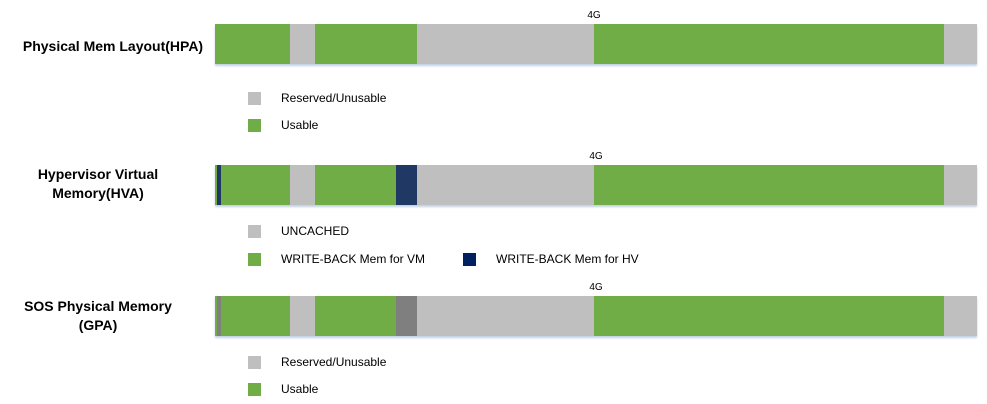  I want to click on row-label-hva: Hypervisor Virtual Memory(HVA), so click(98, 183).